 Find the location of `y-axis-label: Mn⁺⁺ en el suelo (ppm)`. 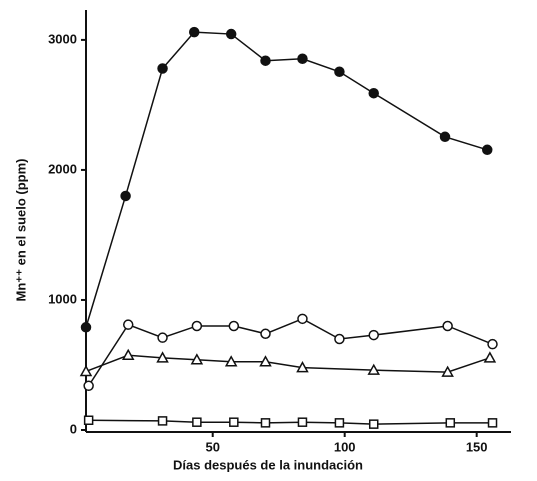

y-axis-label: Mn⁺⁺ en el suelo (ppm) is located at coordinates (20, 229).